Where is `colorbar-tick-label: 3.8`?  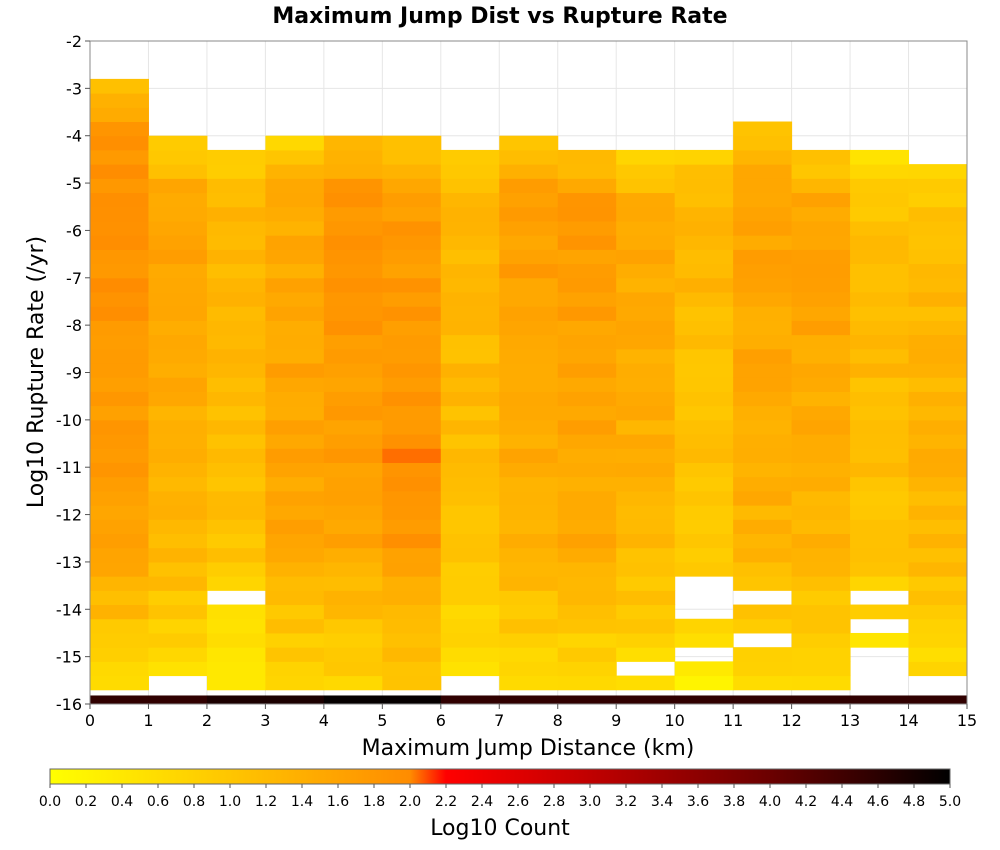 colorbar-tick-label: 3.8 is located at coordinates (734, 802).